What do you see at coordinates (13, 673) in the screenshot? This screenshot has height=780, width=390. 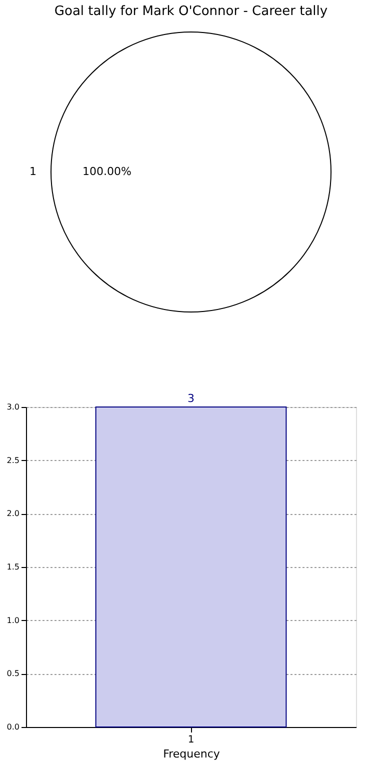 I see `y-tick-label: 0.5` at bounding box center [13, 673].